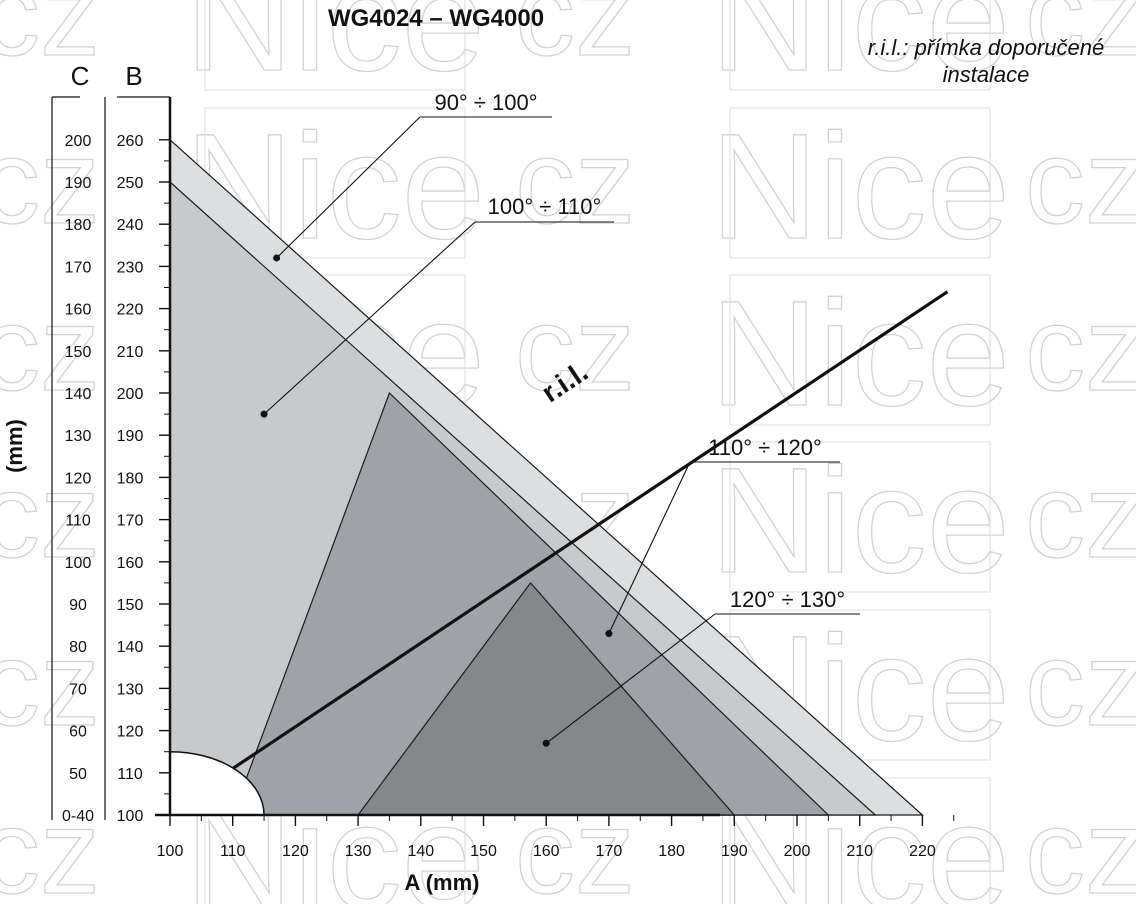 The height and width of the screenshot is (904, 1136). I want to click on region-label: 120° ÷ 130°, so click(787, 599).